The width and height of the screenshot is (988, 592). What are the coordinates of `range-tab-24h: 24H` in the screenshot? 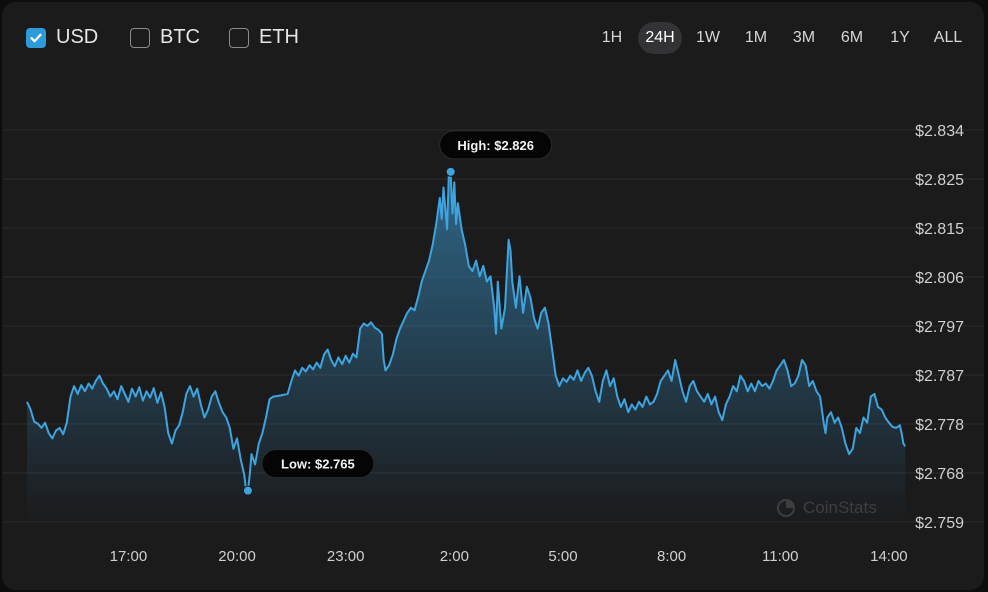 It's located at (660, 38).